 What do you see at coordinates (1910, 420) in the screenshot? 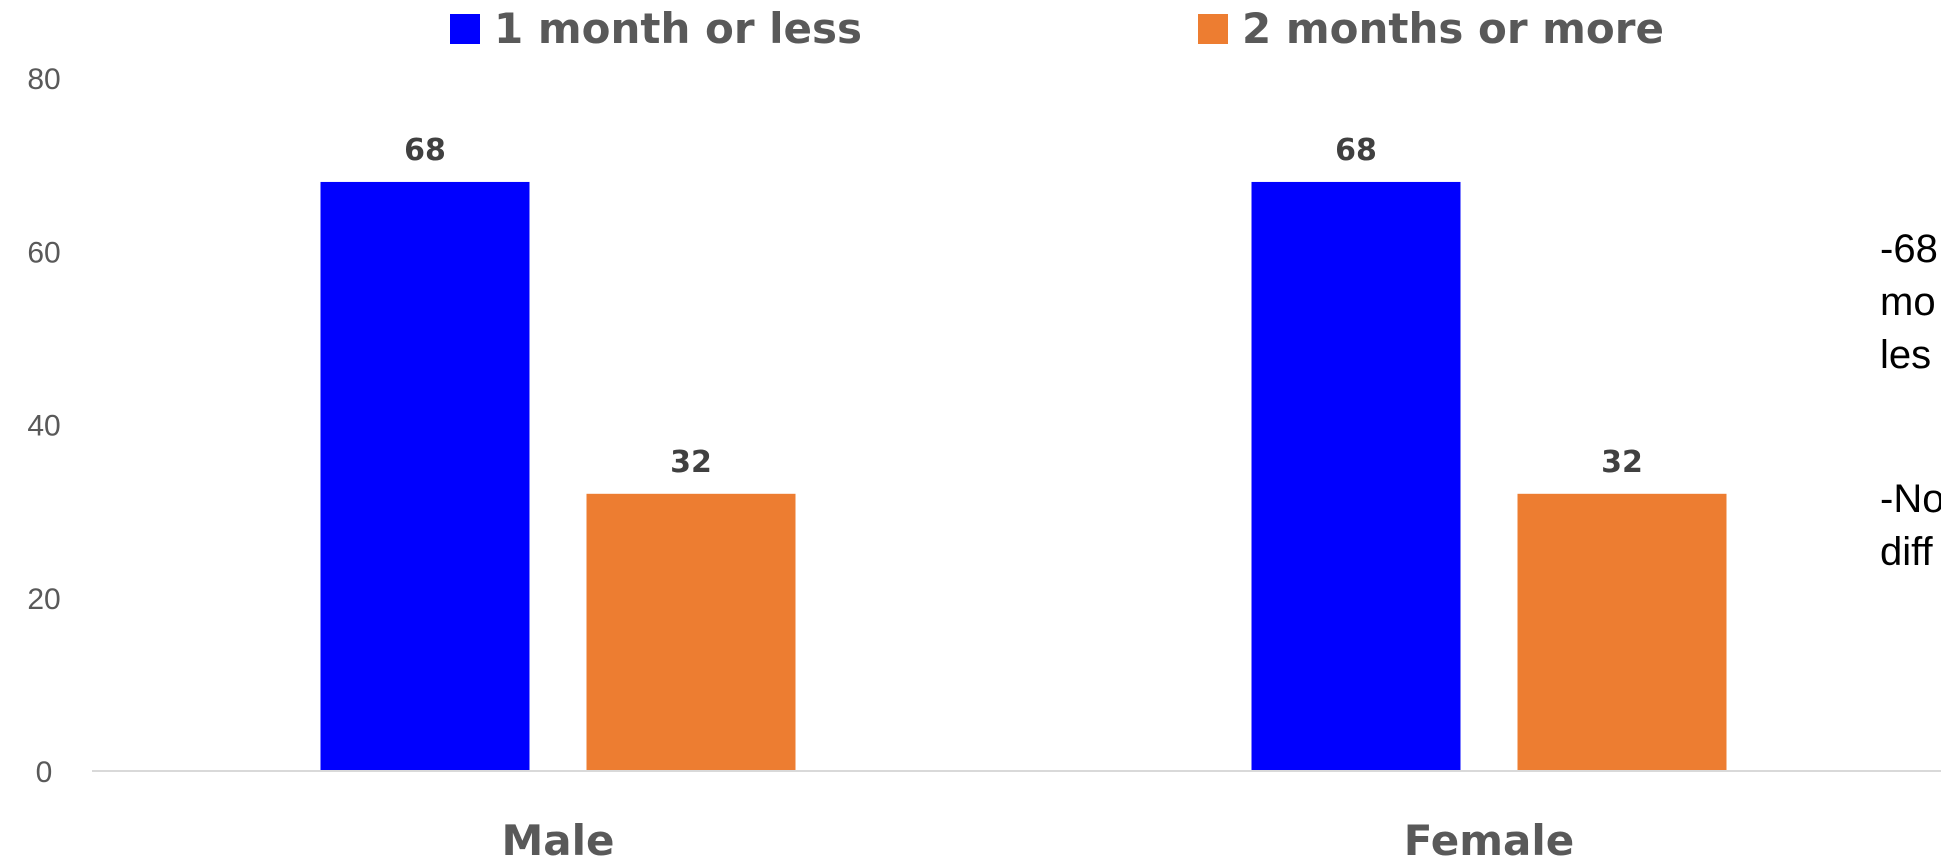
I see `side-notes: -68 mo les -No diff` at bounding box center [1910, 420].